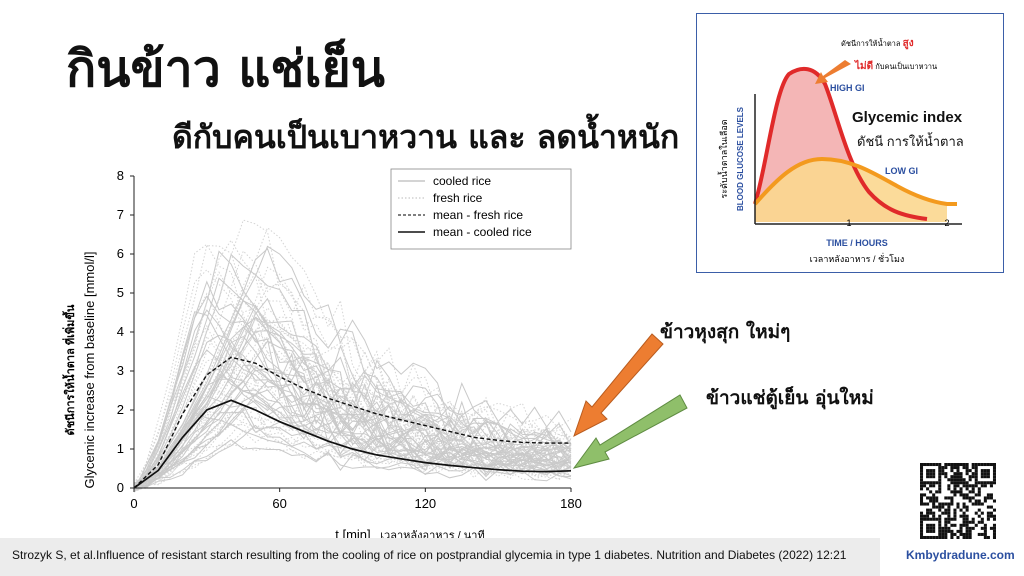  What do you see at coordinates (857, 258) in the screenshot?
I see `gi-x-axis-title-thai: เวลาหลังอาหาร / ชั่วโมง` at bounding box center [857, 258].